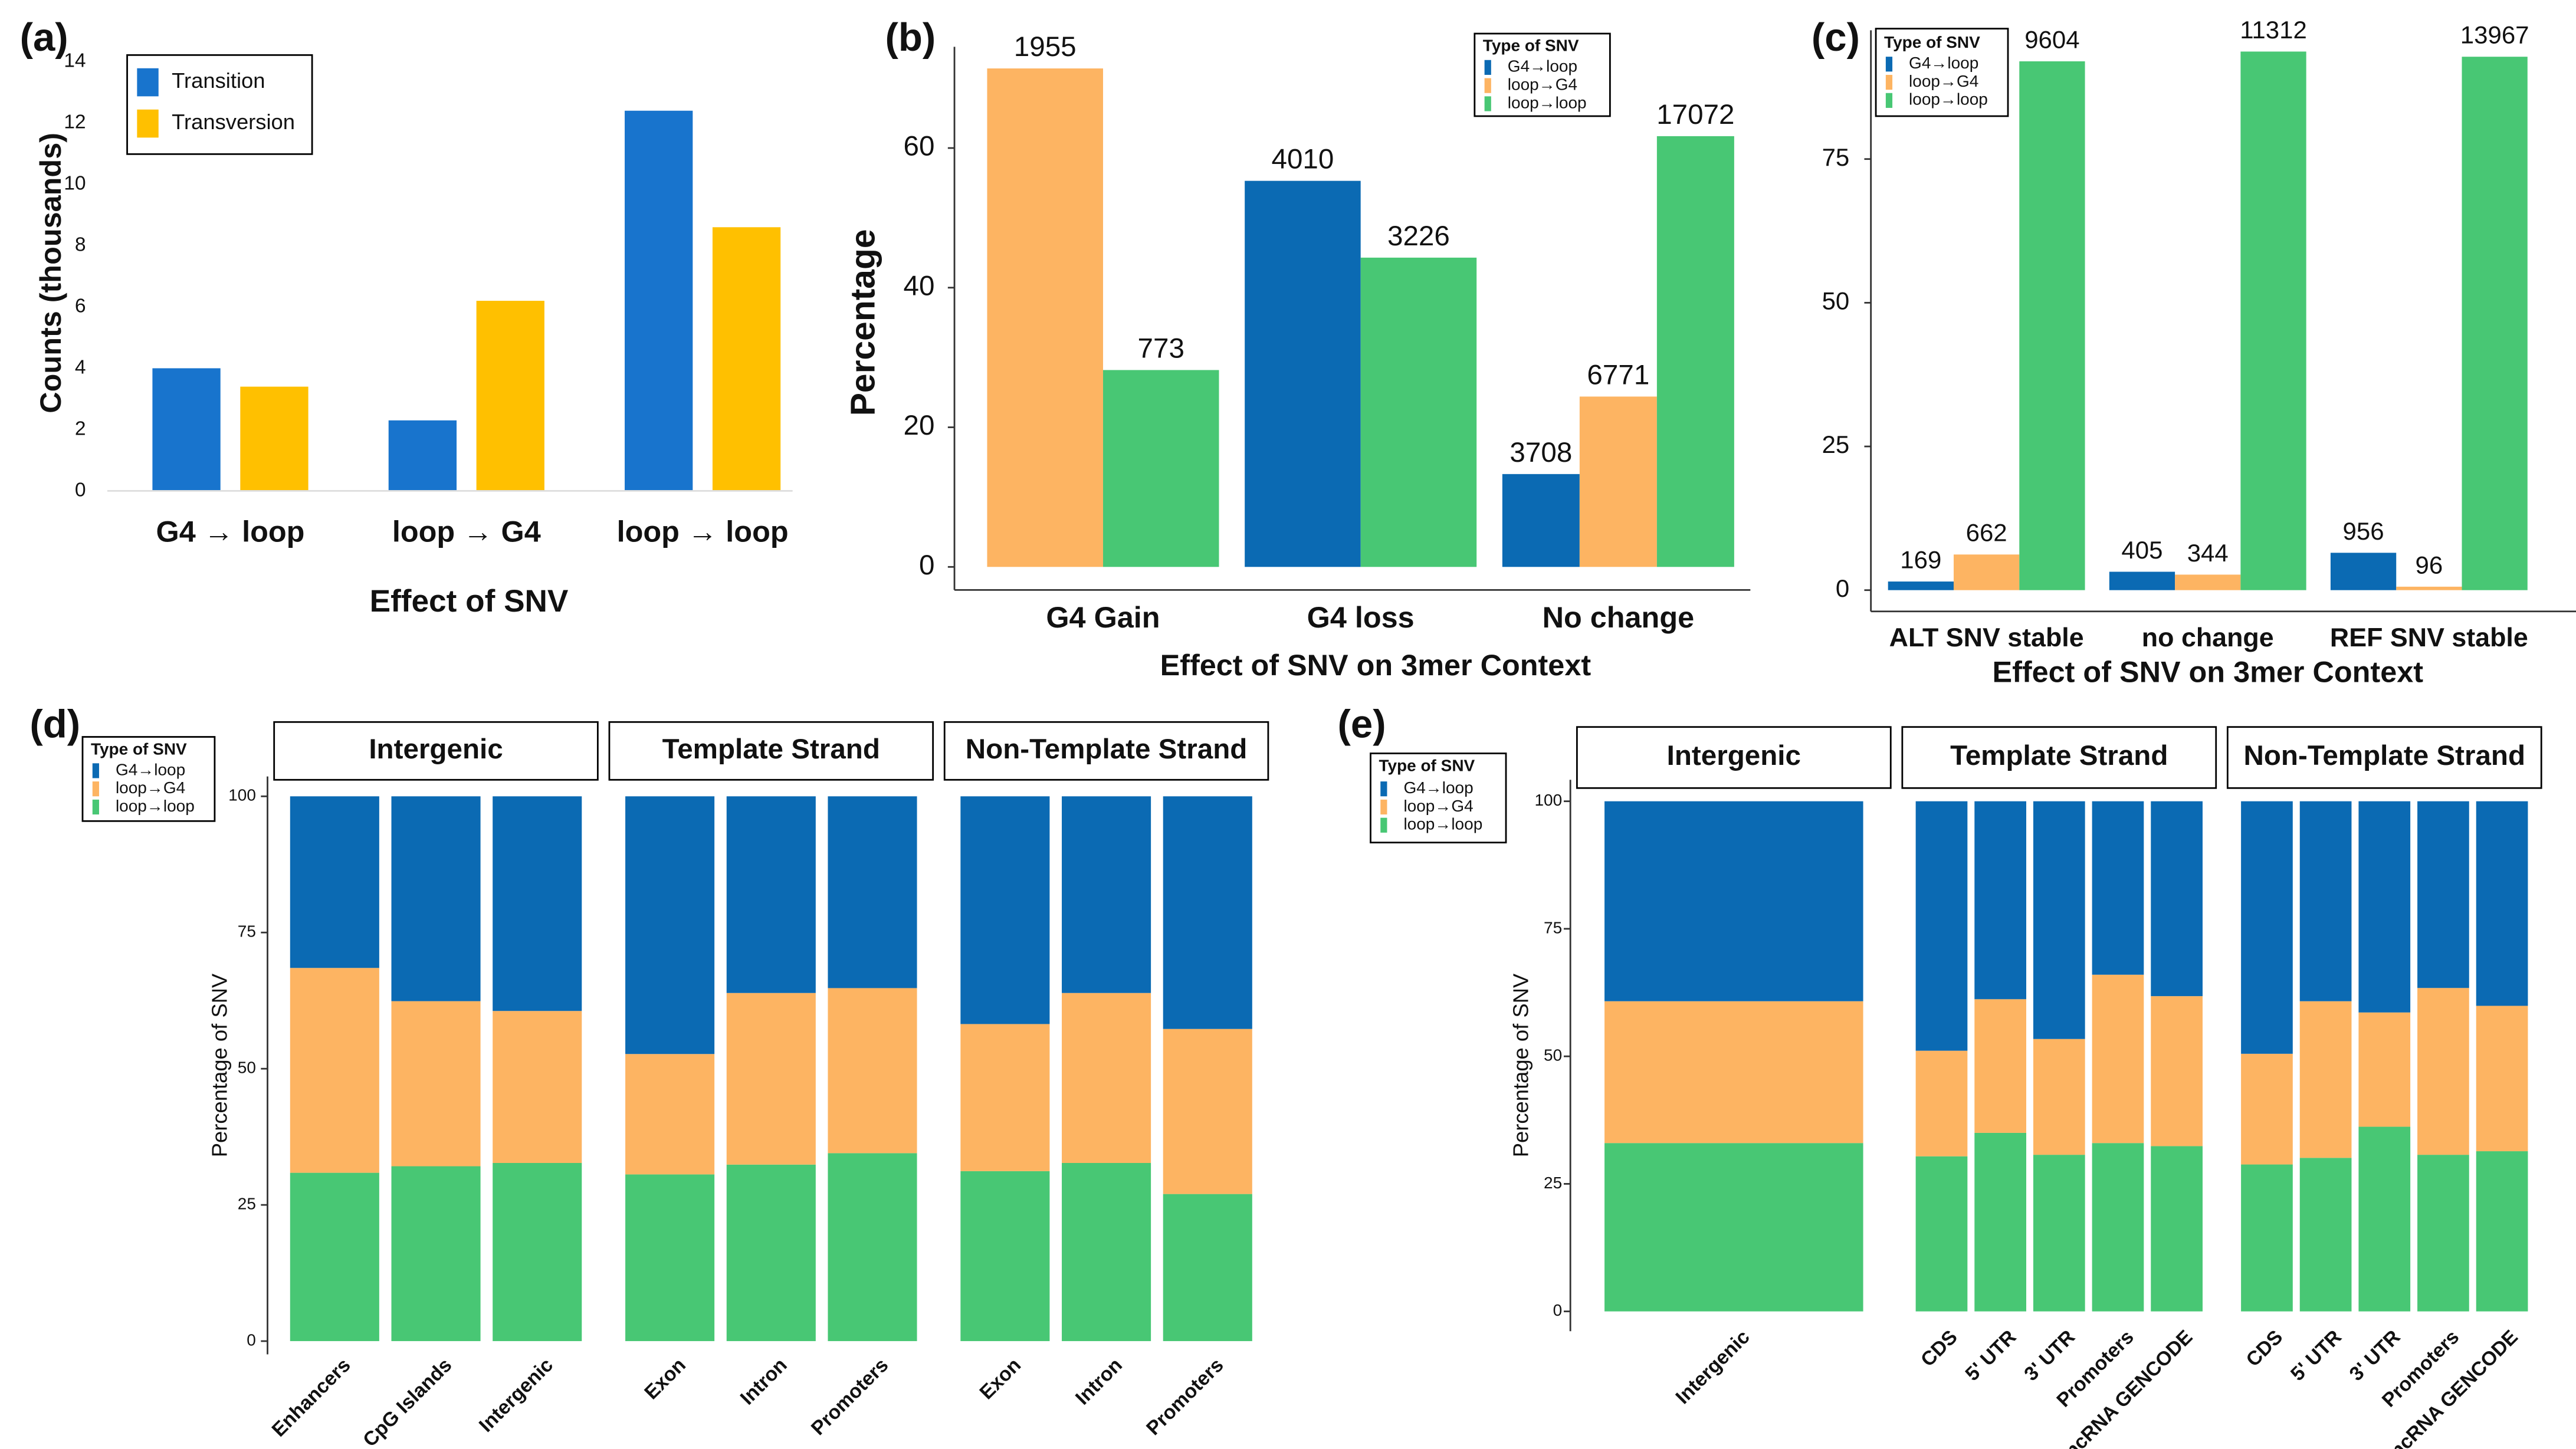 This screenshot has height=1449, width=2576. Describe the element at coordinates (1734, 755) in the screenshot. I see `facet-title: Intergenic` at that location.